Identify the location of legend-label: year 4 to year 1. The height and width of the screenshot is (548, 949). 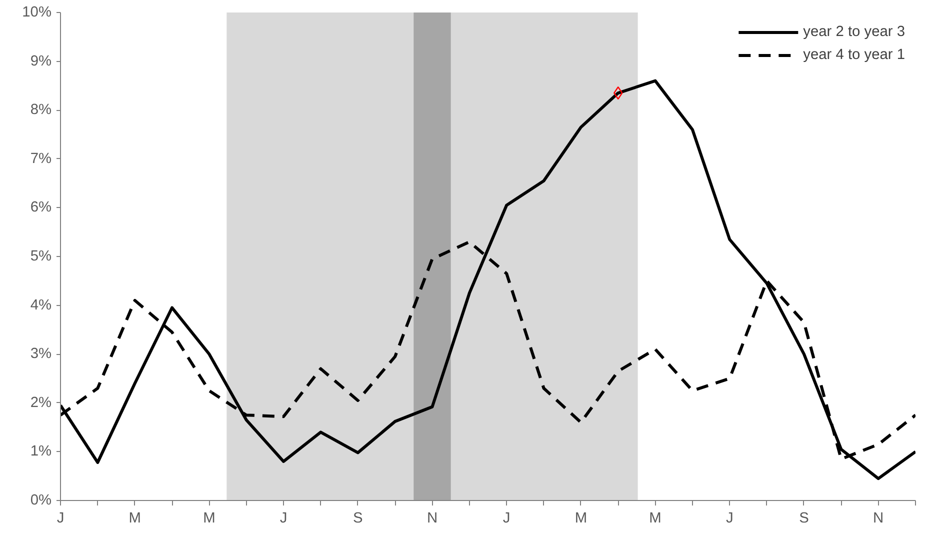
(854, 55).